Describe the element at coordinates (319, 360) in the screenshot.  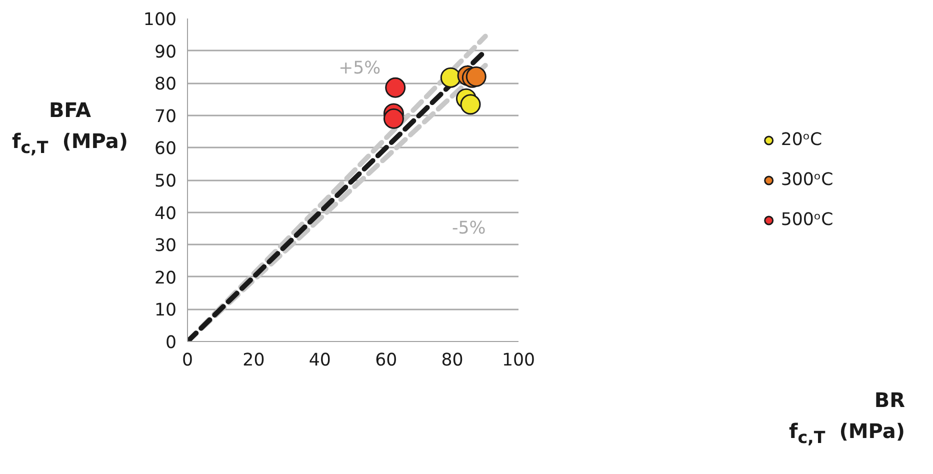
I see `x-tick-label: 40` at that location.